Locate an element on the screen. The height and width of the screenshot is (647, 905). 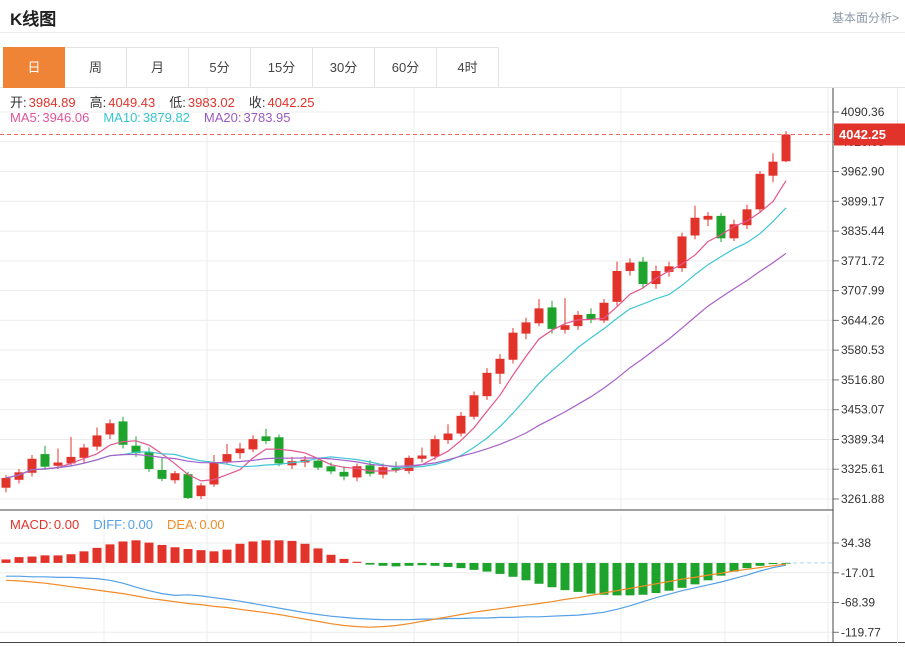
period-tab-day: 日 is located at coordinates (34, 67).